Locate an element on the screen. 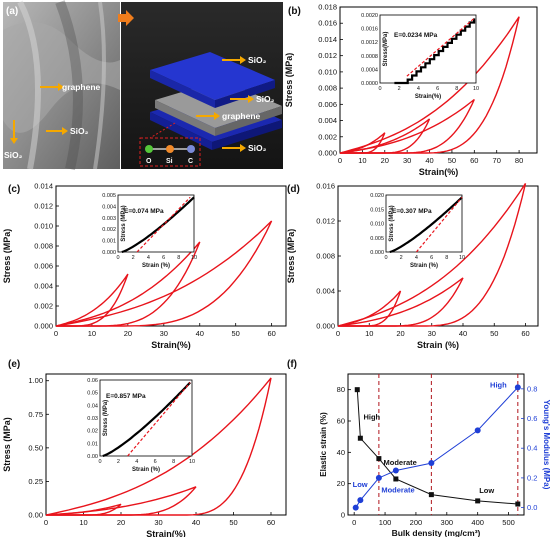 The height and width of the screenshot is (537, 550). y-tick-label: 0.006 is located at coordinates (43, 266).